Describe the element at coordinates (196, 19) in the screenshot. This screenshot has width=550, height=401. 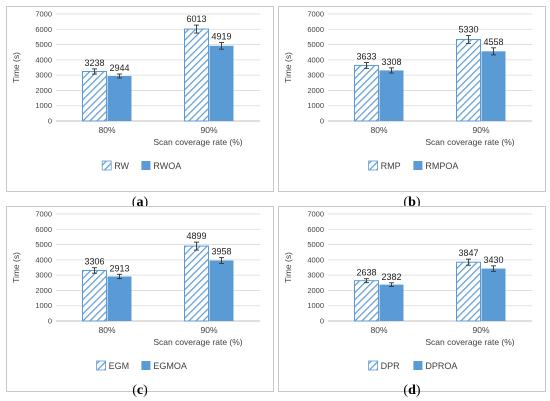
I see `data-label: 6013` at that location.